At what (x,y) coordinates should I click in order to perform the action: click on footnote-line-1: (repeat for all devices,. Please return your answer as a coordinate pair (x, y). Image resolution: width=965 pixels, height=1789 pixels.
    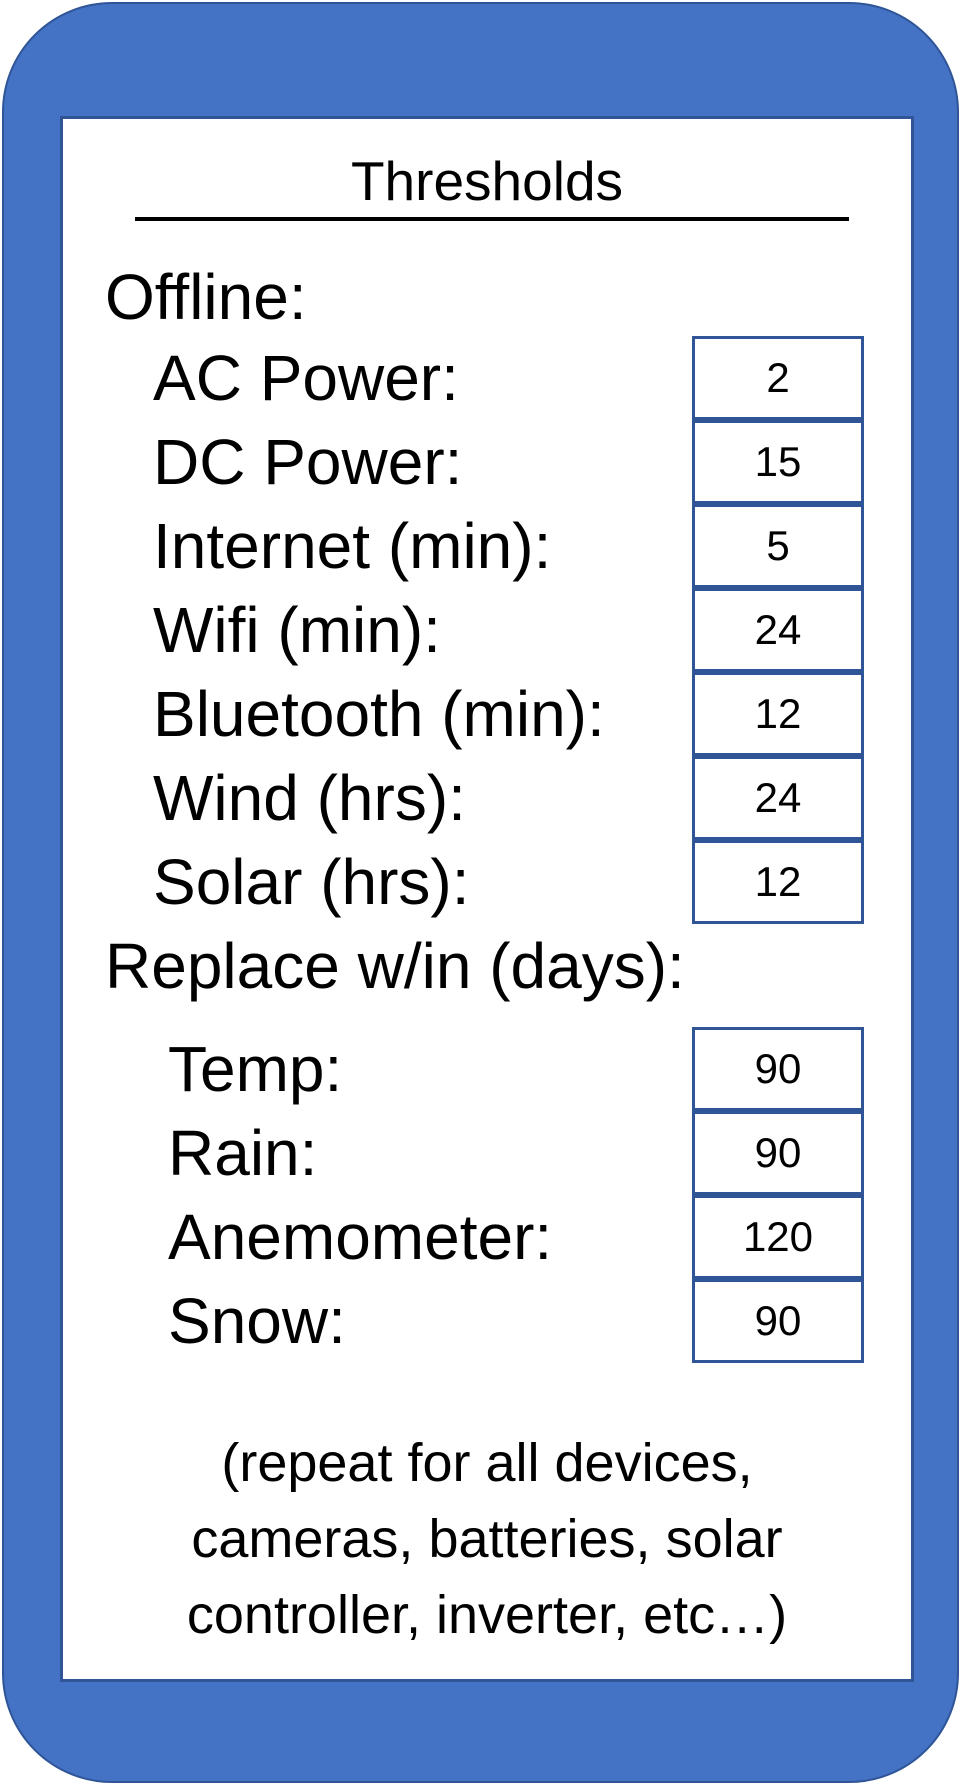
    Looking at the image, I should click on (487, 1463).